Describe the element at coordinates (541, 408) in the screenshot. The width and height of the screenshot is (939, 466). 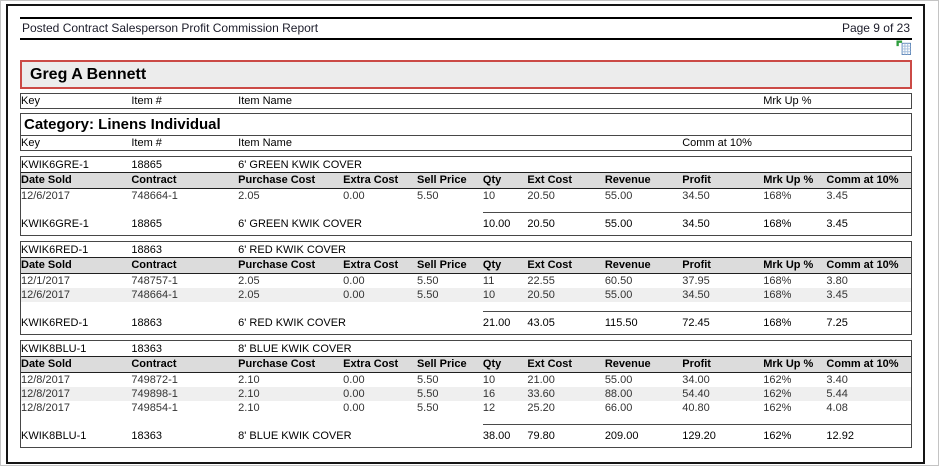
I see `cell-ext-cost: 25.20` at that location.